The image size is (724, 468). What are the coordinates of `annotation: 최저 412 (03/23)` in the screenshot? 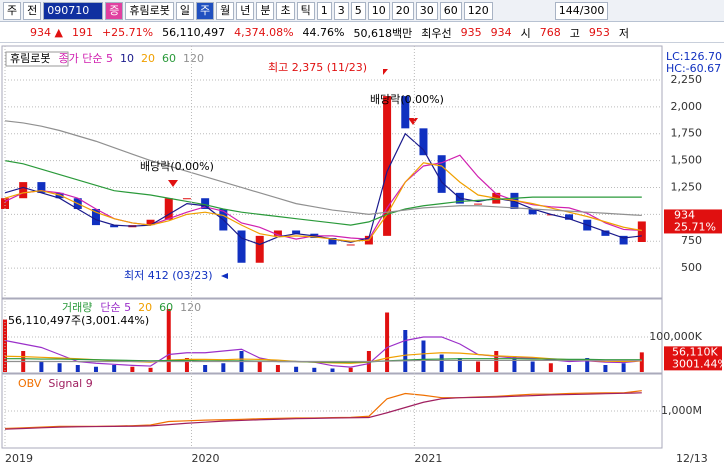 It's located at (168, 275).